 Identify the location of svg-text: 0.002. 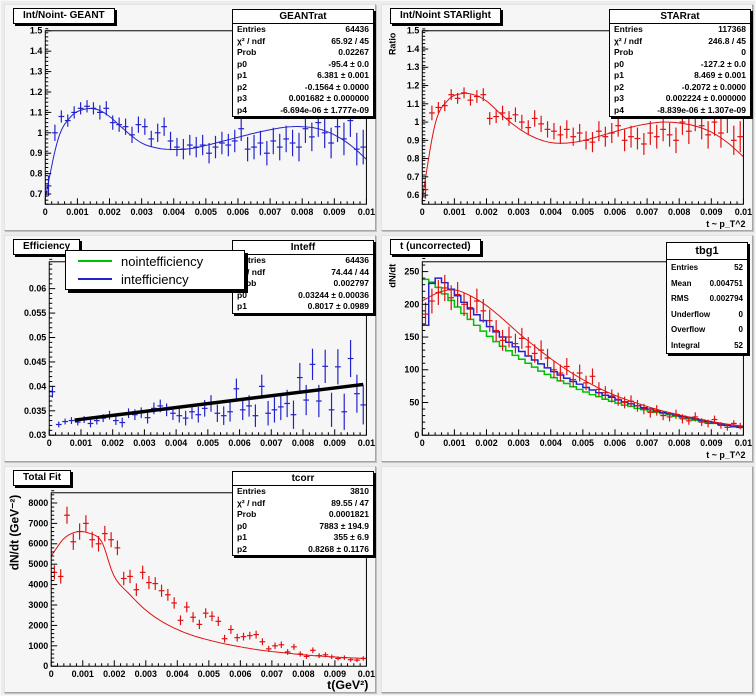
(486, 443).